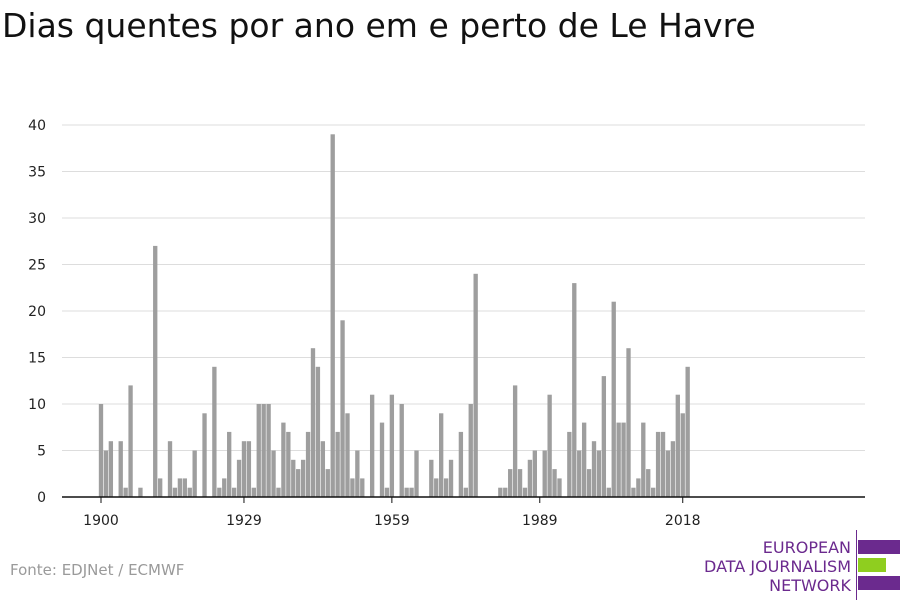  Describe the element at coordinates (37, 173) in the screenshot. I see `y-tick-label: 35` at that location.